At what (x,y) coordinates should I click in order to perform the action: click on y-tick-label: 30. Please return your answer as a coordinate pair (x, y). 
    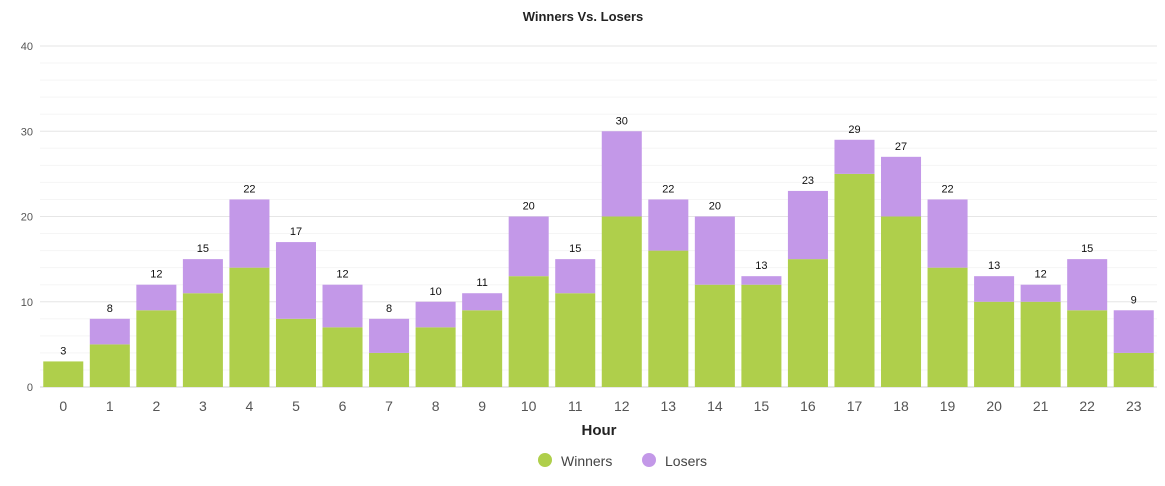
    Looking at the image, I should click on (27, 132).